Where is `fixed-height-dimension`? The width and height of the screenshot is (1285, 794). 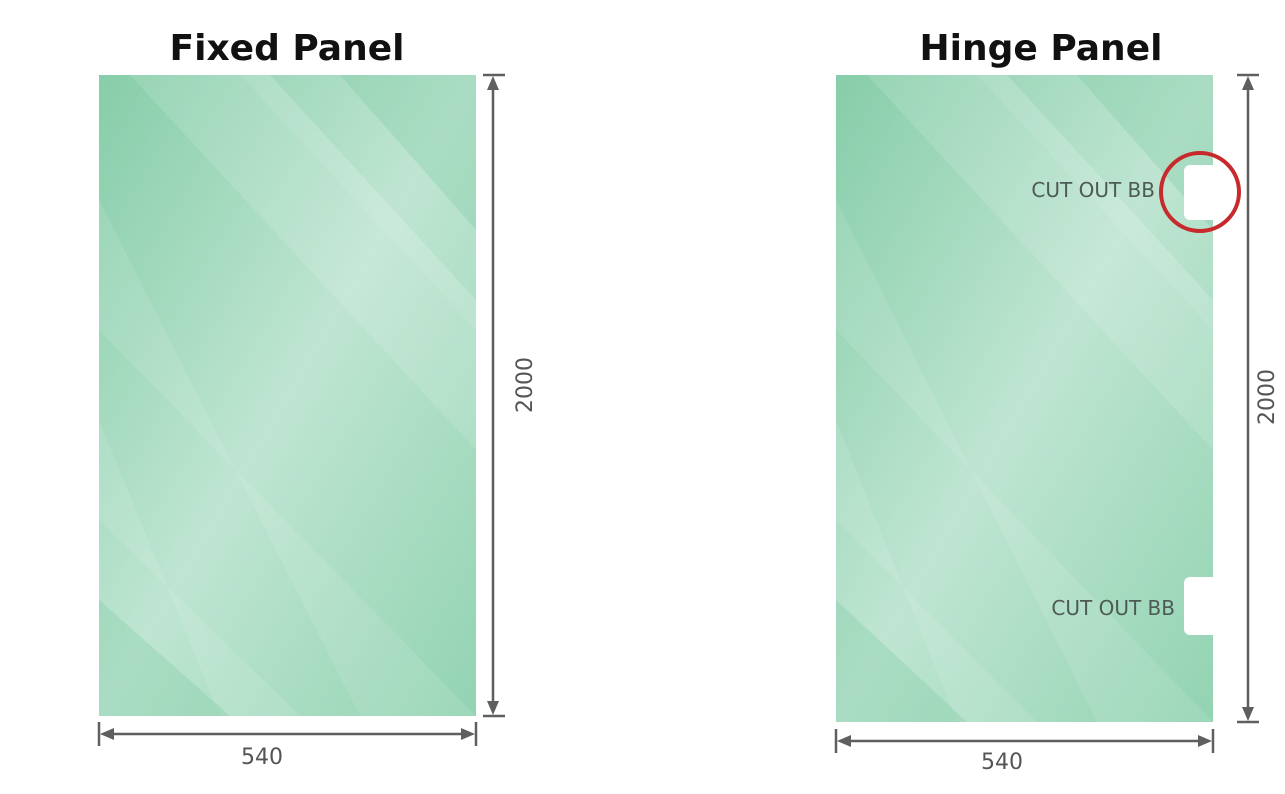
fixed-height-dimension is located at coordinates (494, 395).